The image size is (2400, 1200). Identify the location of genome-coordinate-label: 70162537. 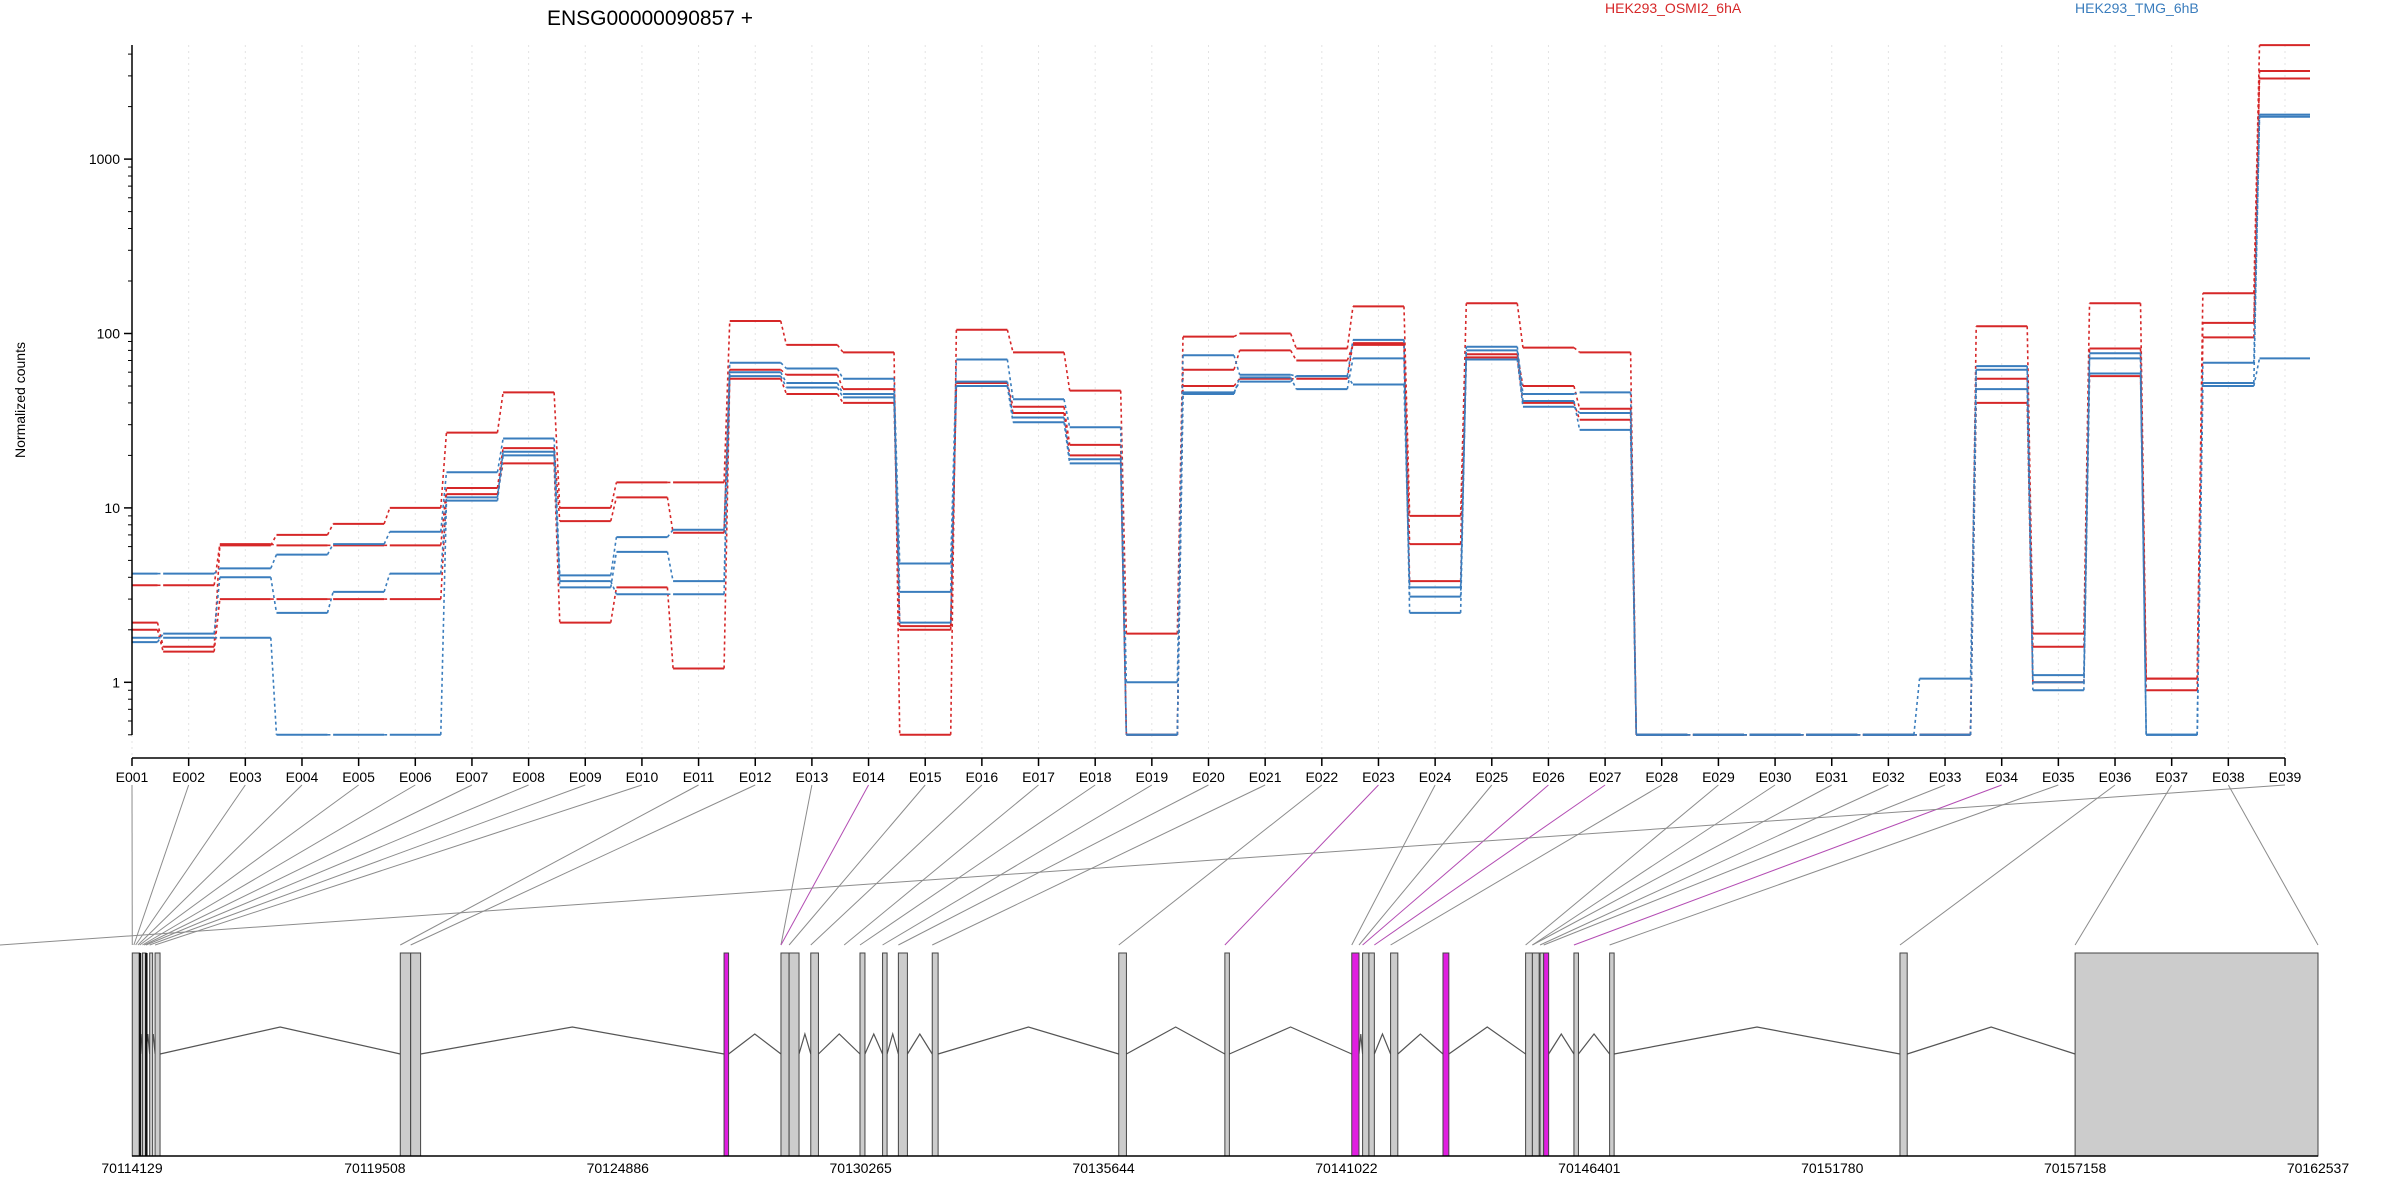
(2318, 1168).